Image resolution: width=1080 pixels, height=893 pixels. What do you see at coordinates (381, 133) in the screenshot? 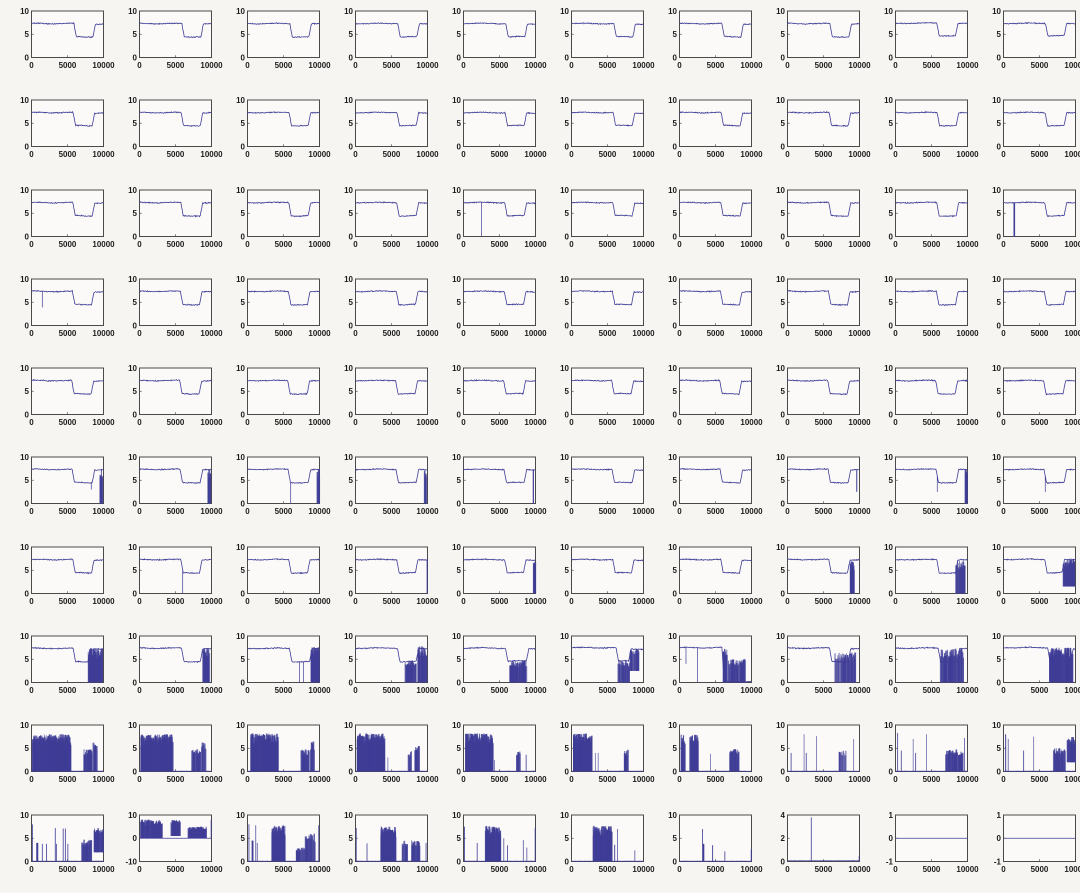
I see `subplot-r2c4: 0 5 10 0 5000 10000` at bounding box center [381, 133].